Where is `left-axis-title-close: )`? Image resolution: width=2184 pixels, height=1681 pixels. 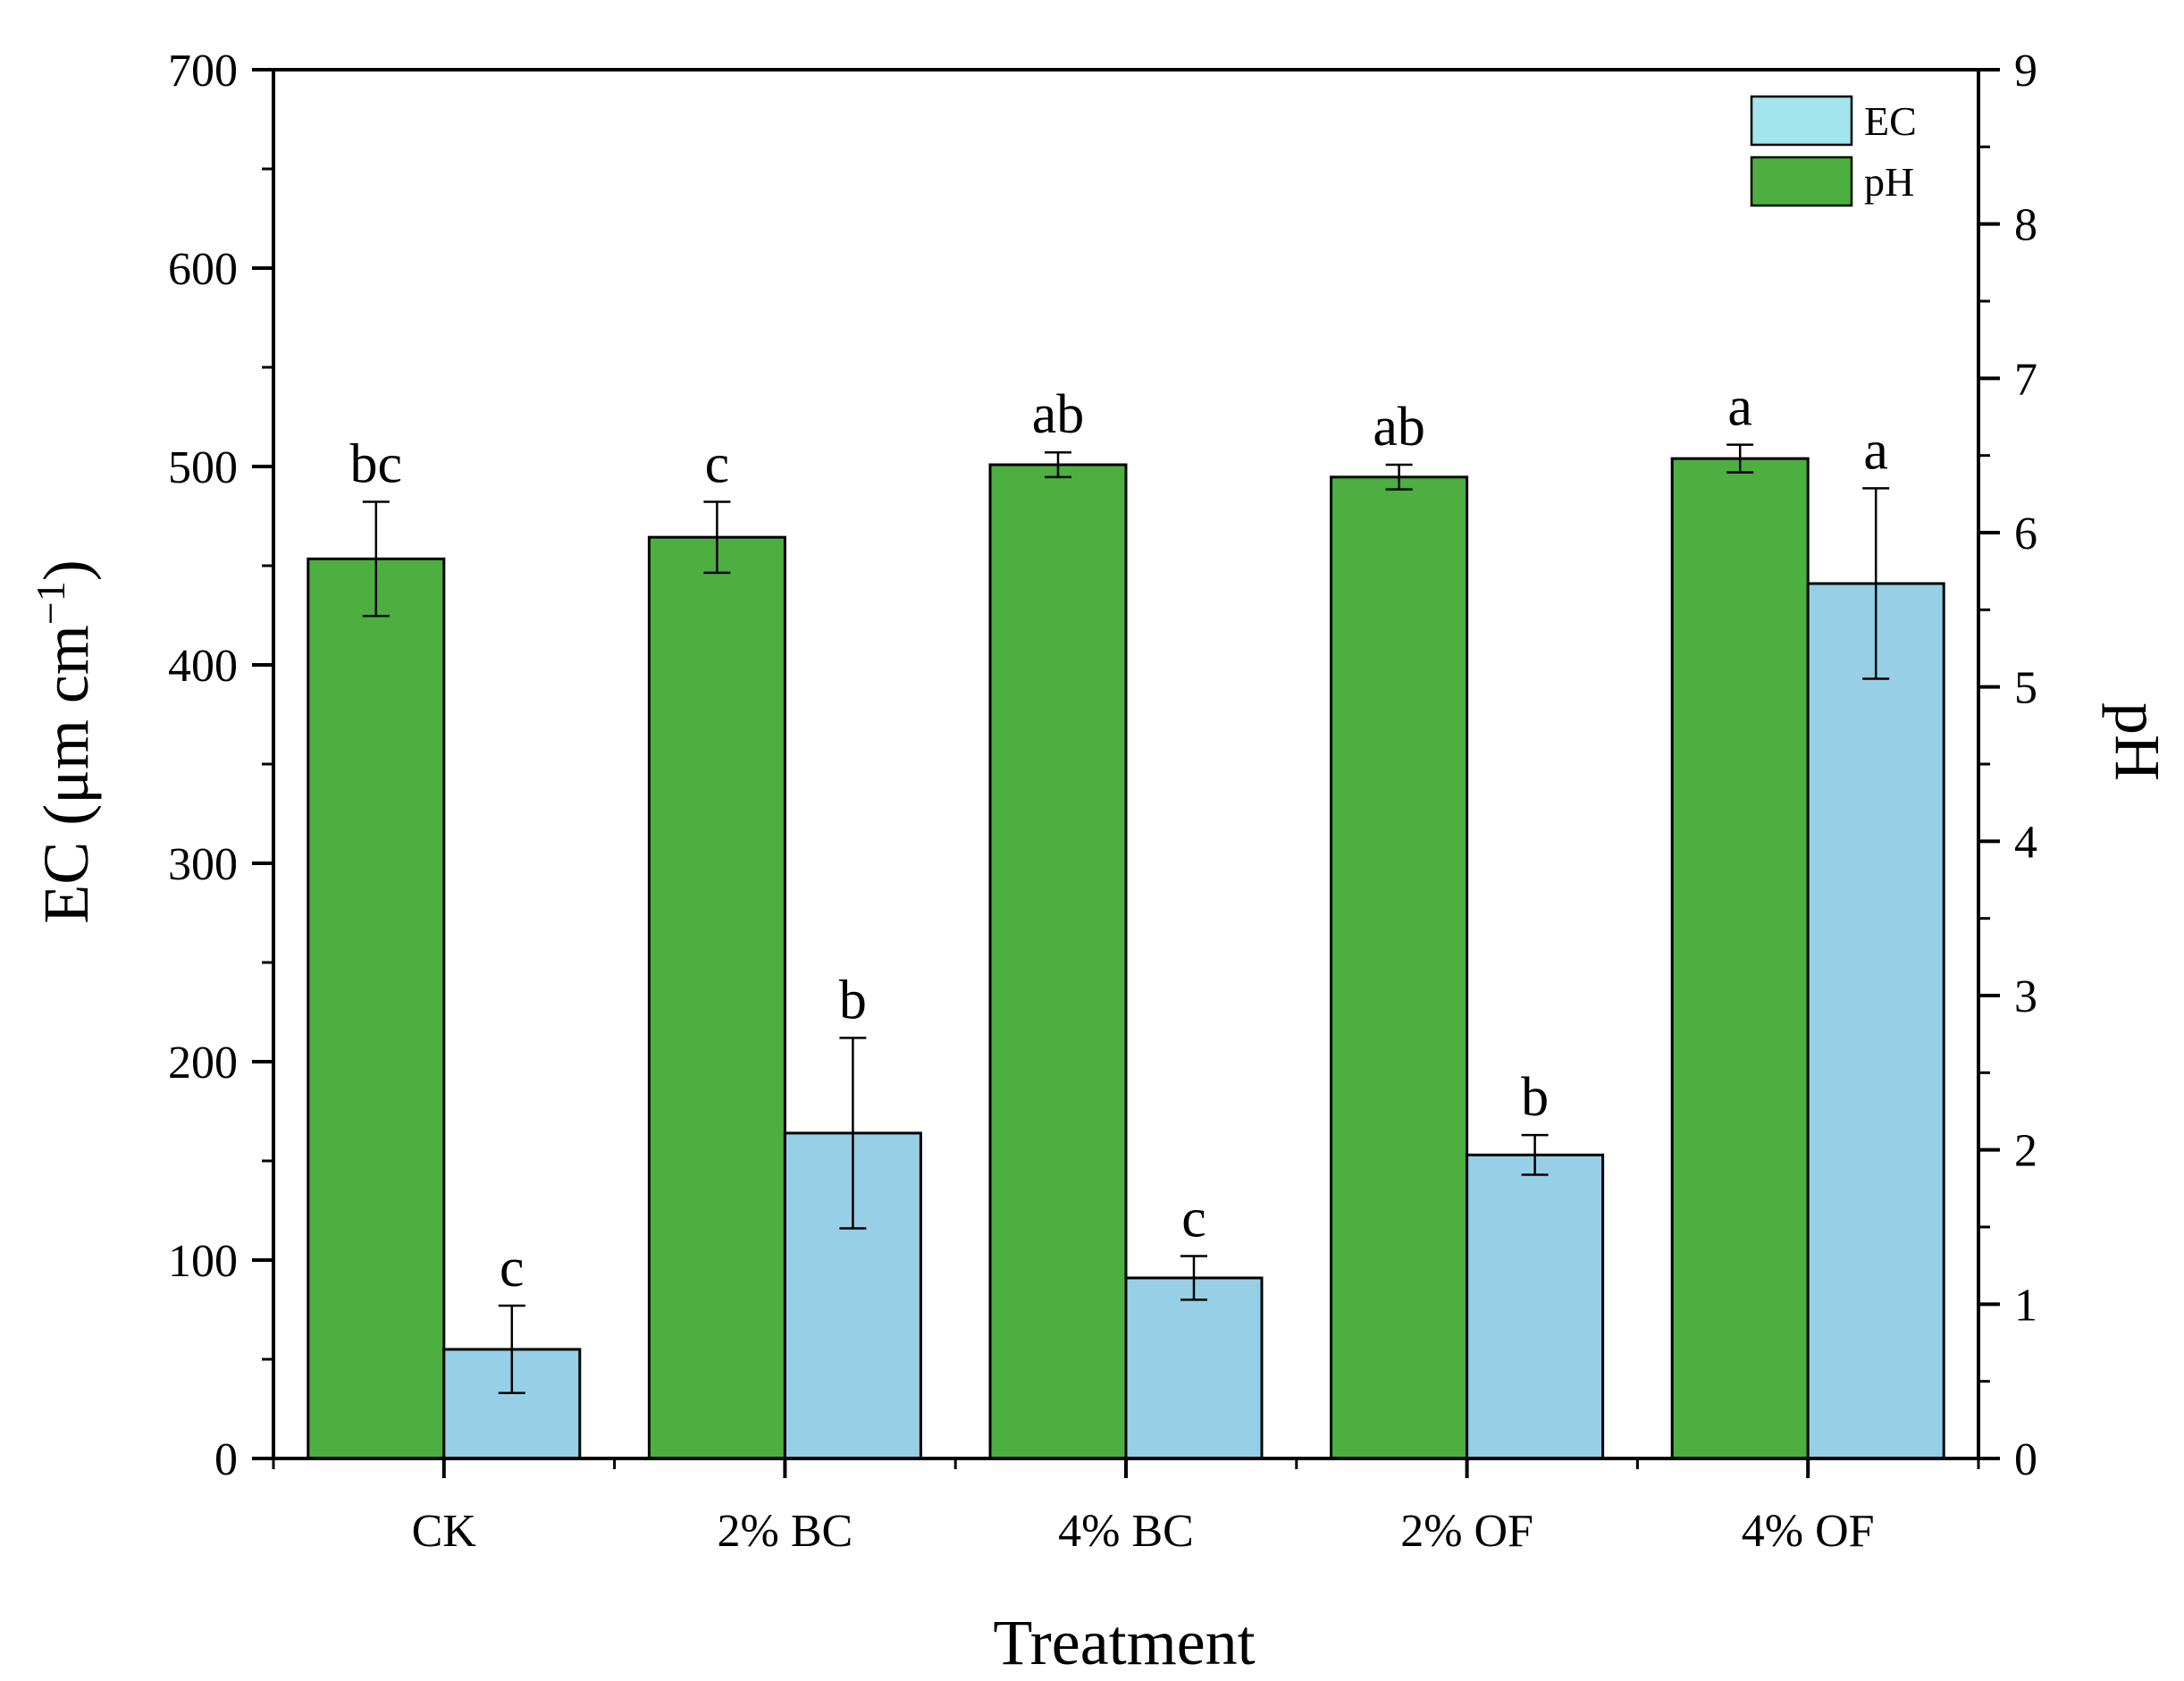 left-axis-title-close: ) is located at coordinates (66, 570).